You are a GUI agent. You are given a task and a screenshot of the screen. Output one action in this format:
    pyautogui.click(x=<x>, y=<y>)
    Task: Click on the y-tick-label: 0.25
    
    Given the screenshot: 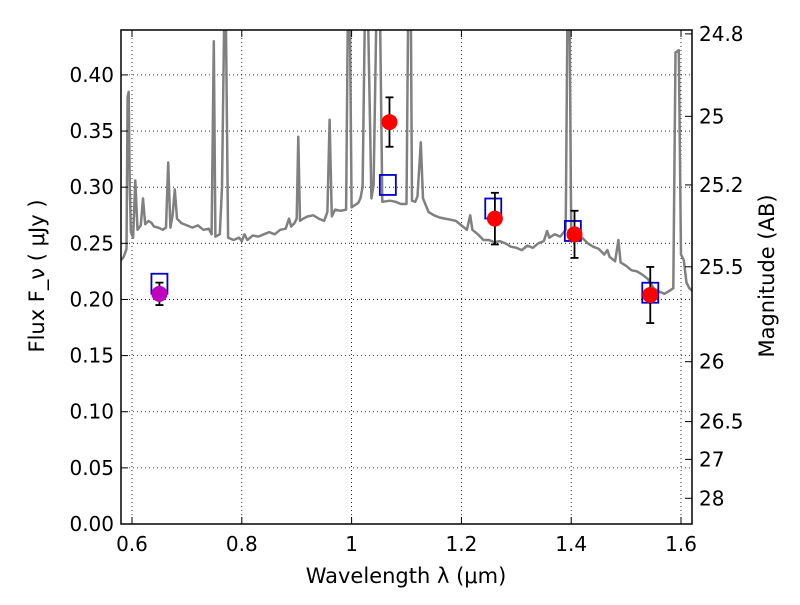 What is the action you would take?
    pyautogui.click(x=91, y=243)
    